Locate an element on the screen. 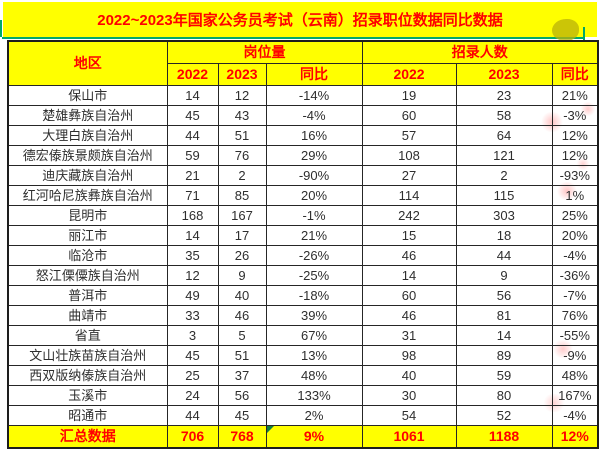  value-cell: -18% is located at coordinates (314, 295).